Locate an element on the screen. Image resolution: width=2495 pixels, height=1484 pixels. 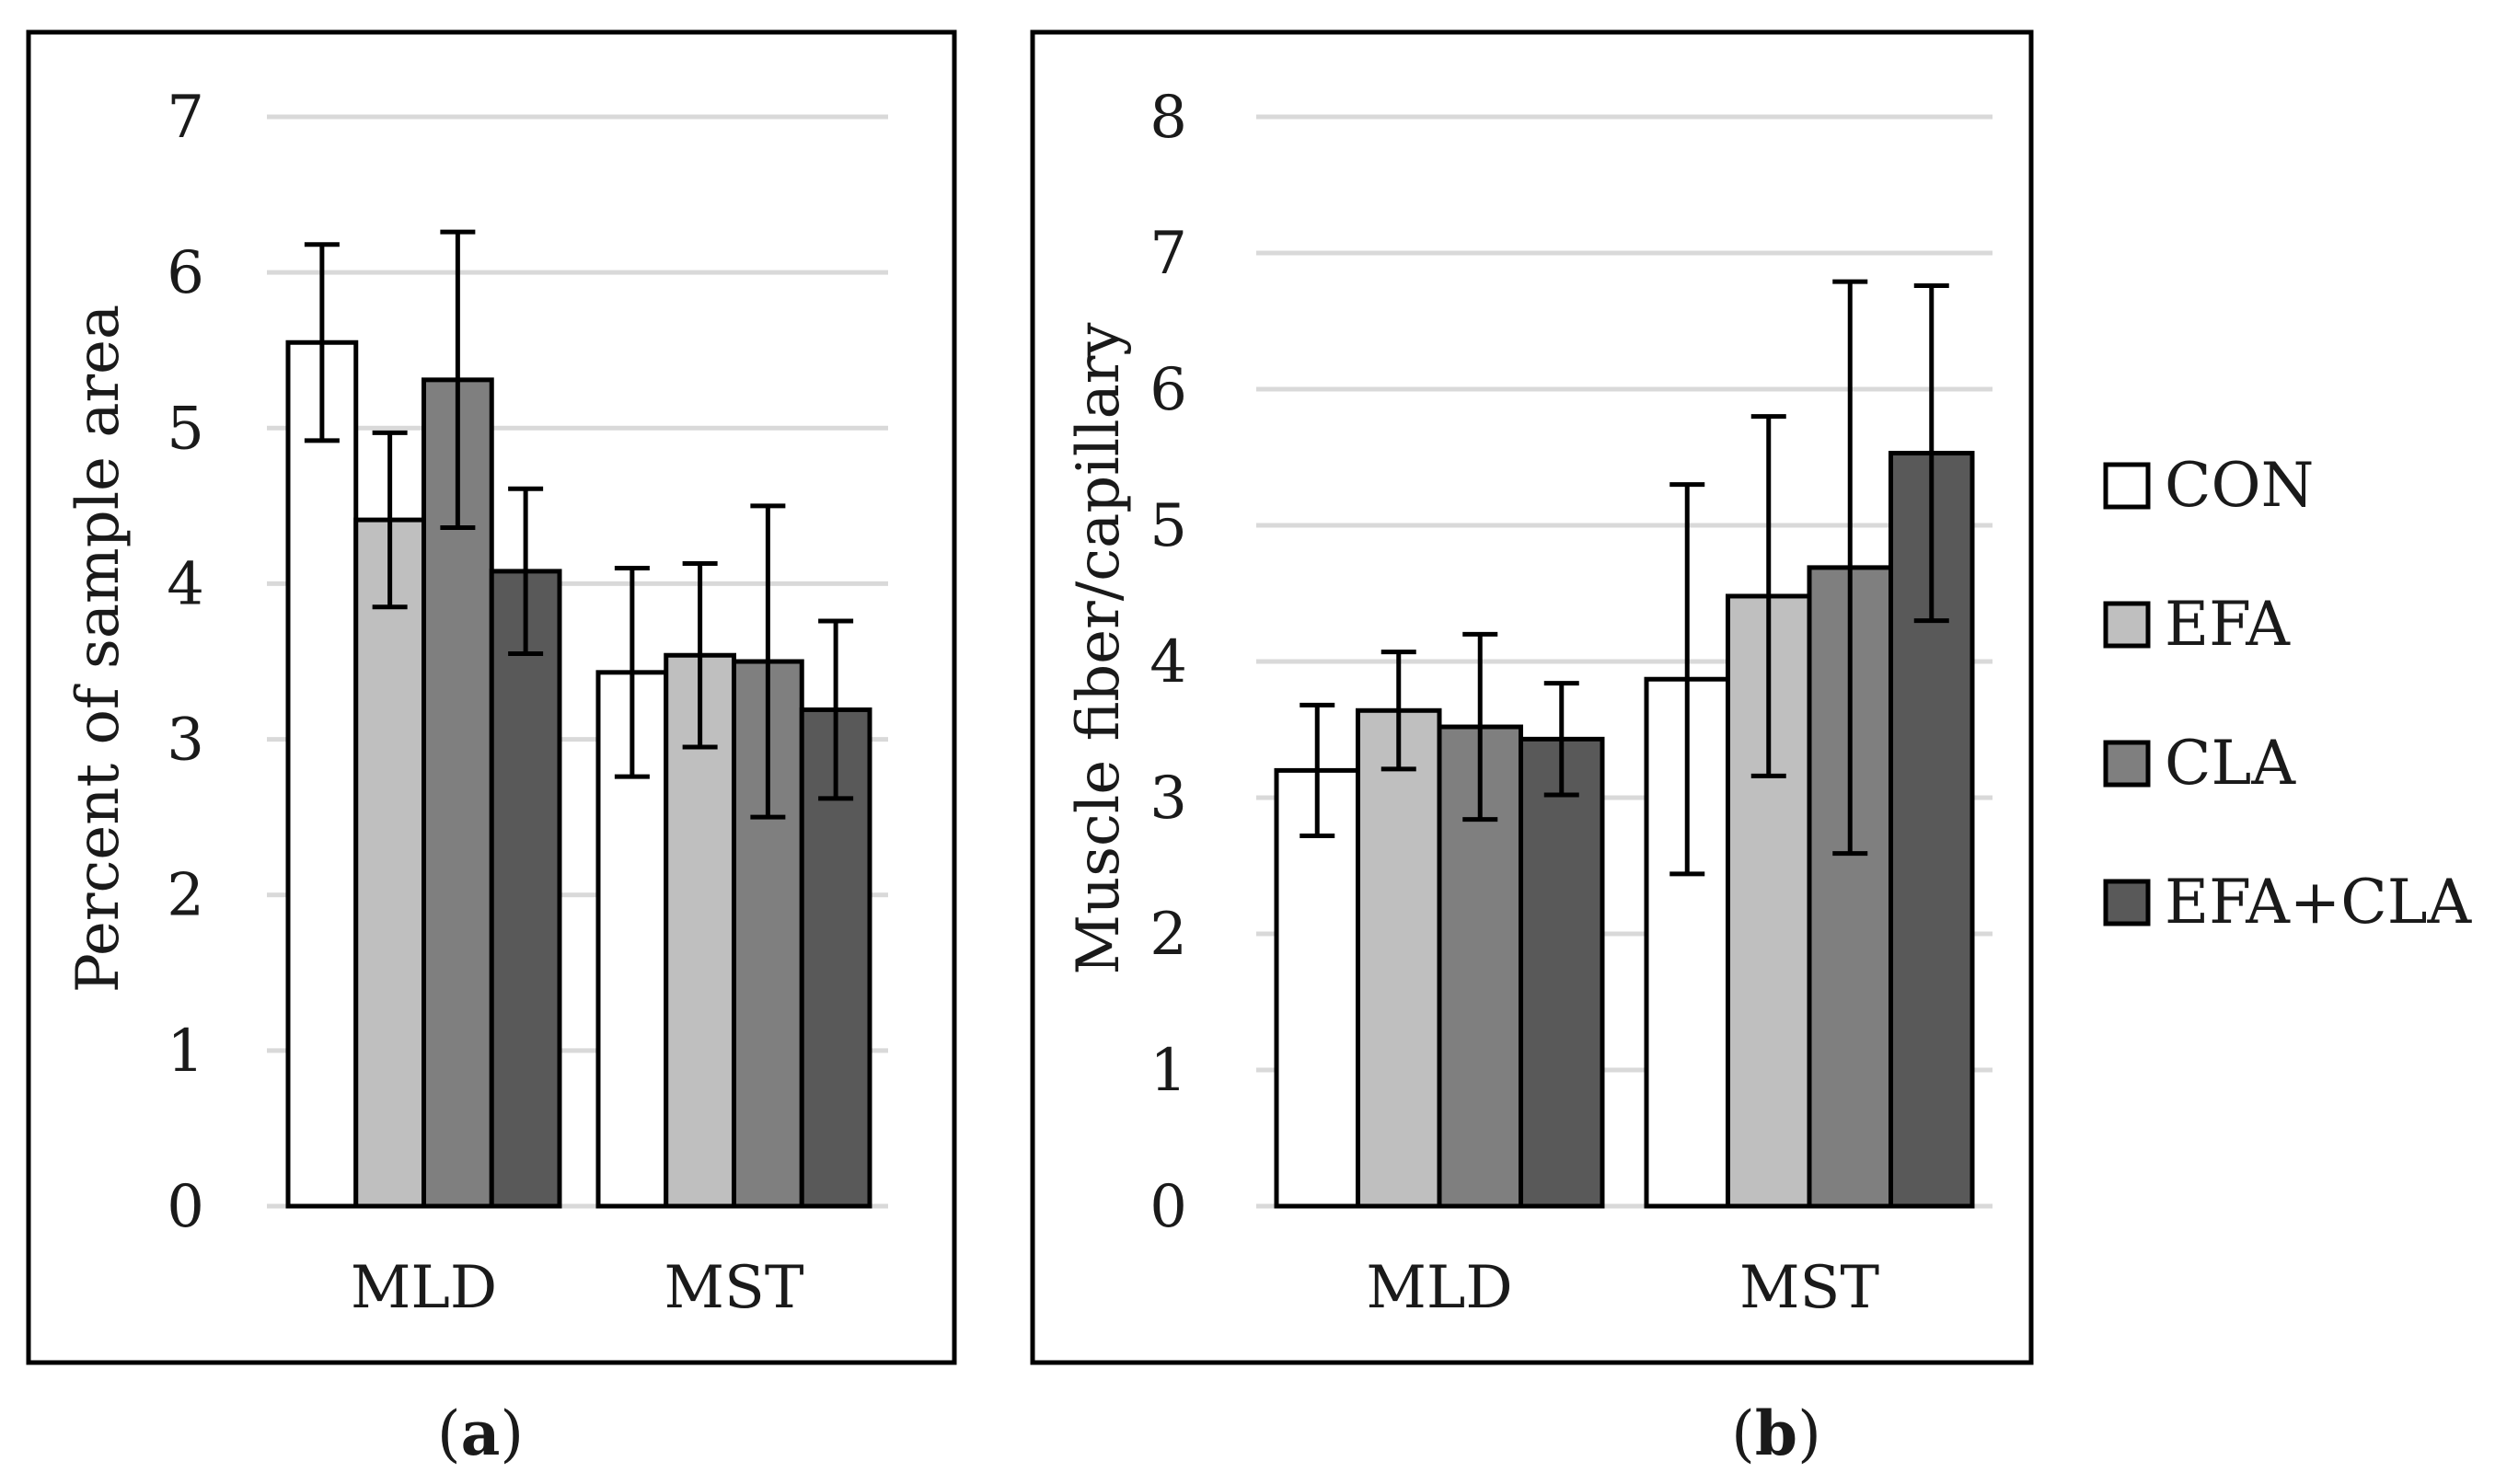
legend-label-cla: CLA is located at coordinates (2230, 763).